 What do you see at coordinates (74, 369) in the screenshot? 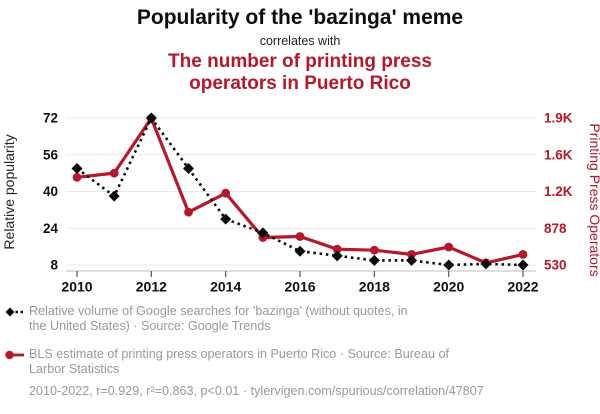
I see `legend-line: Larbor Statistics` at bounding box center [74, 369].